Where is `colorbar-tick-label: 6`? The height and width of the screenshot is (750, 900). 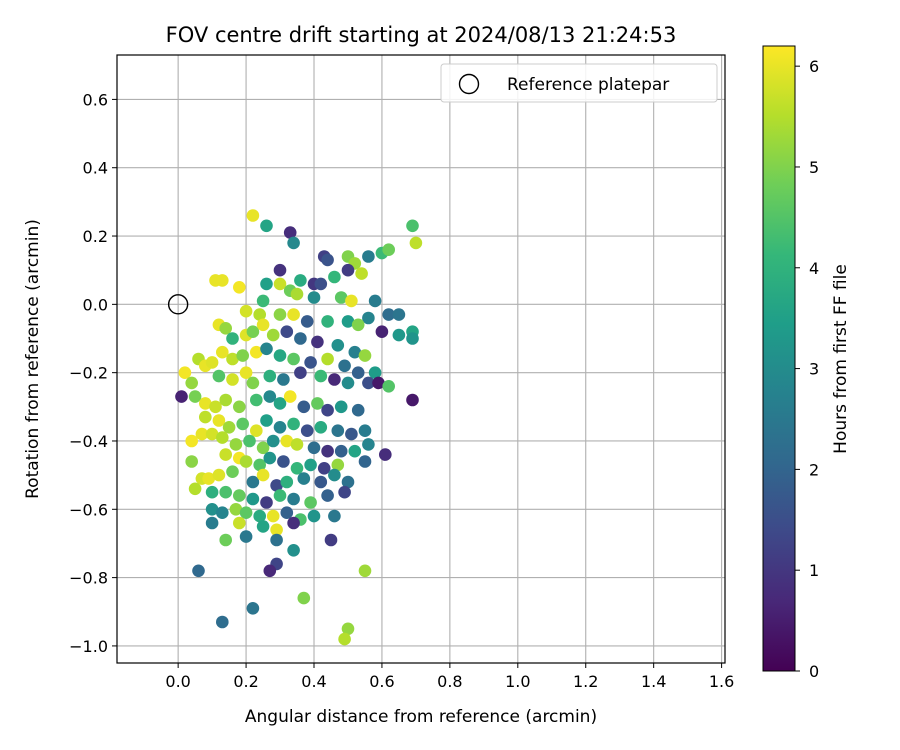 colorbar-tick-label: 6 is located at coordinates (814, 66).